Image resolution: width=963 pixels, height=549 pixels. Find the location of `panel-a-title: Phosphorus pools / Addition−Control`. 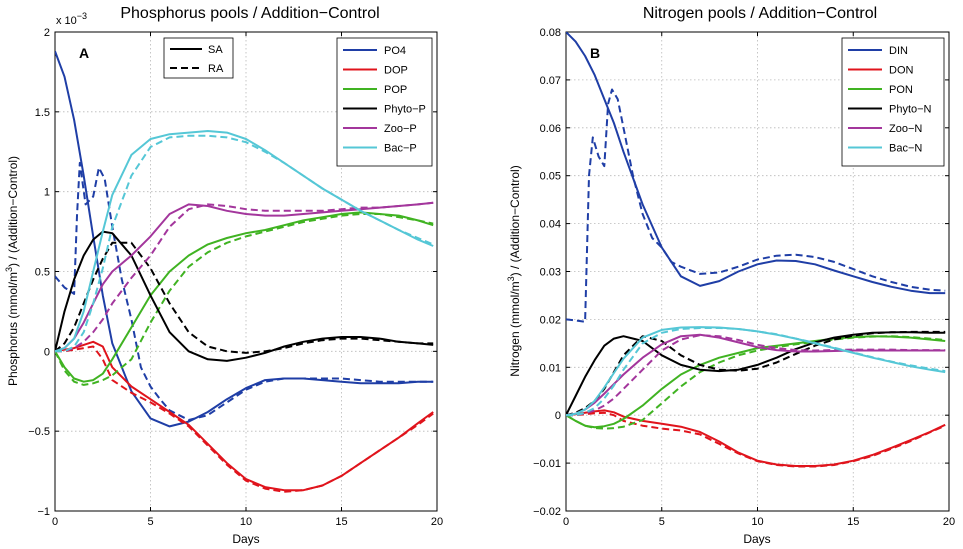

panel-a-title: Phosphorus pools / Addition−Control is located at coordinates (249, 13).